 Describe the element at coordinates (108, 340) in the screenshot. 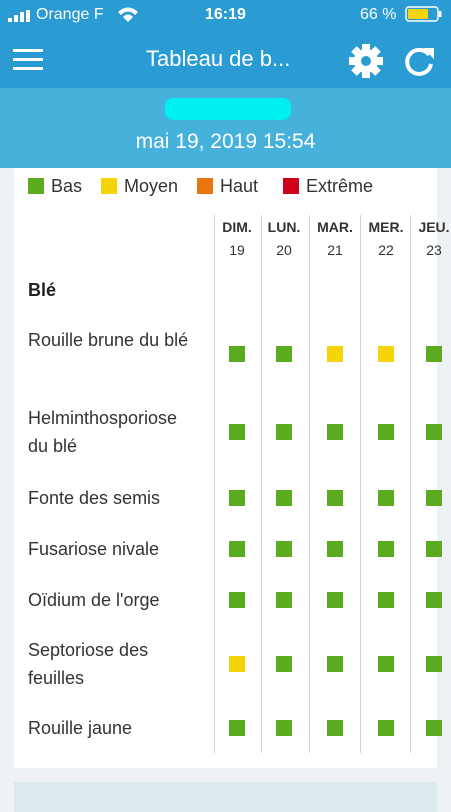

I see `row-label: Rouille brune du blé` at that location.